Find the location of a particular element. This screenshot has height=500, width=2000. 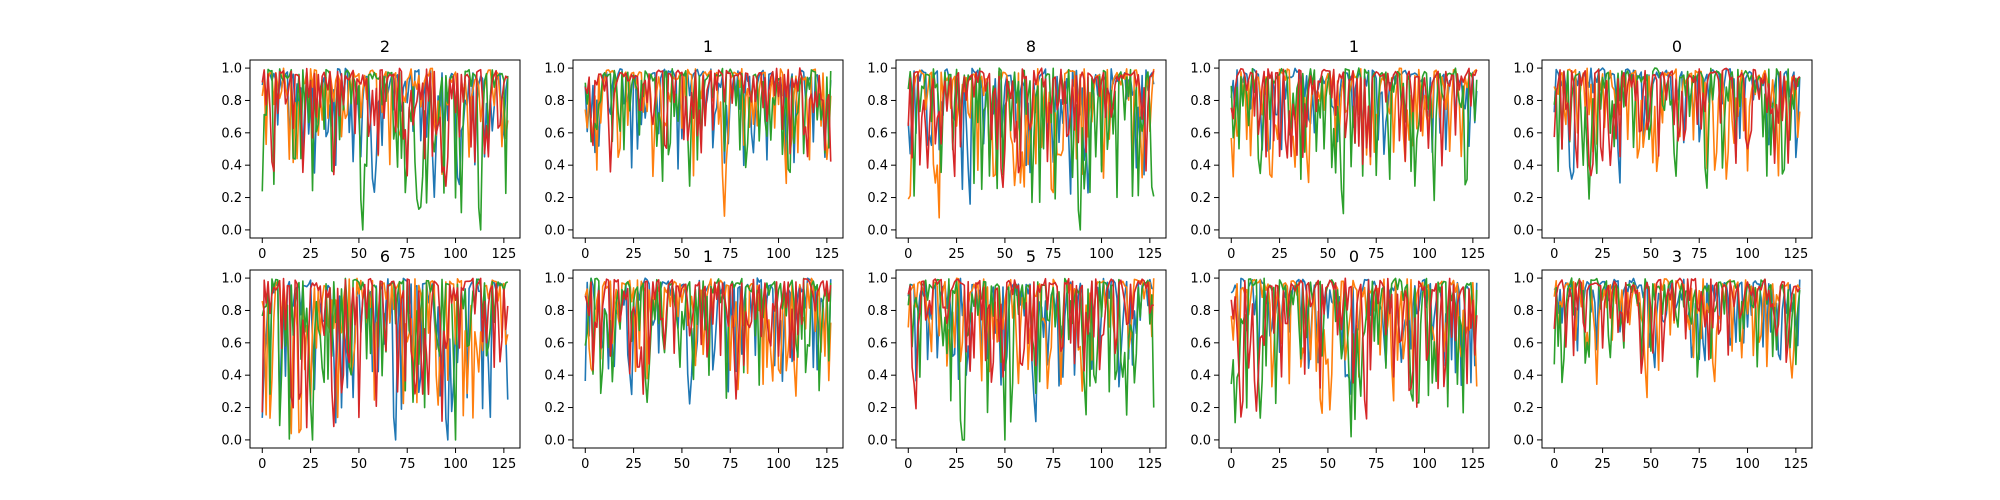

subplot-7: 1 0 25 50 75 100 125 0.0 0.2 0.4 0.6 0.8 1.0 is located at coordinates (694, 359).